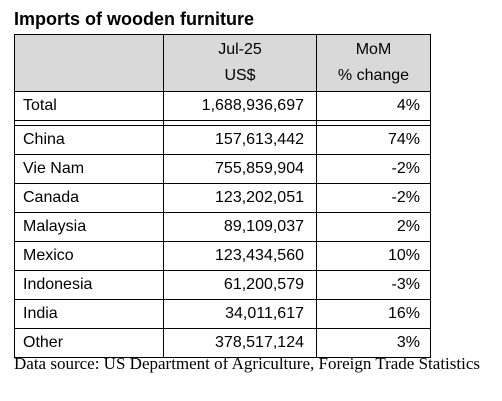 The image size is (502, 401). I want to click on total-label: Total, so click(89, 106).